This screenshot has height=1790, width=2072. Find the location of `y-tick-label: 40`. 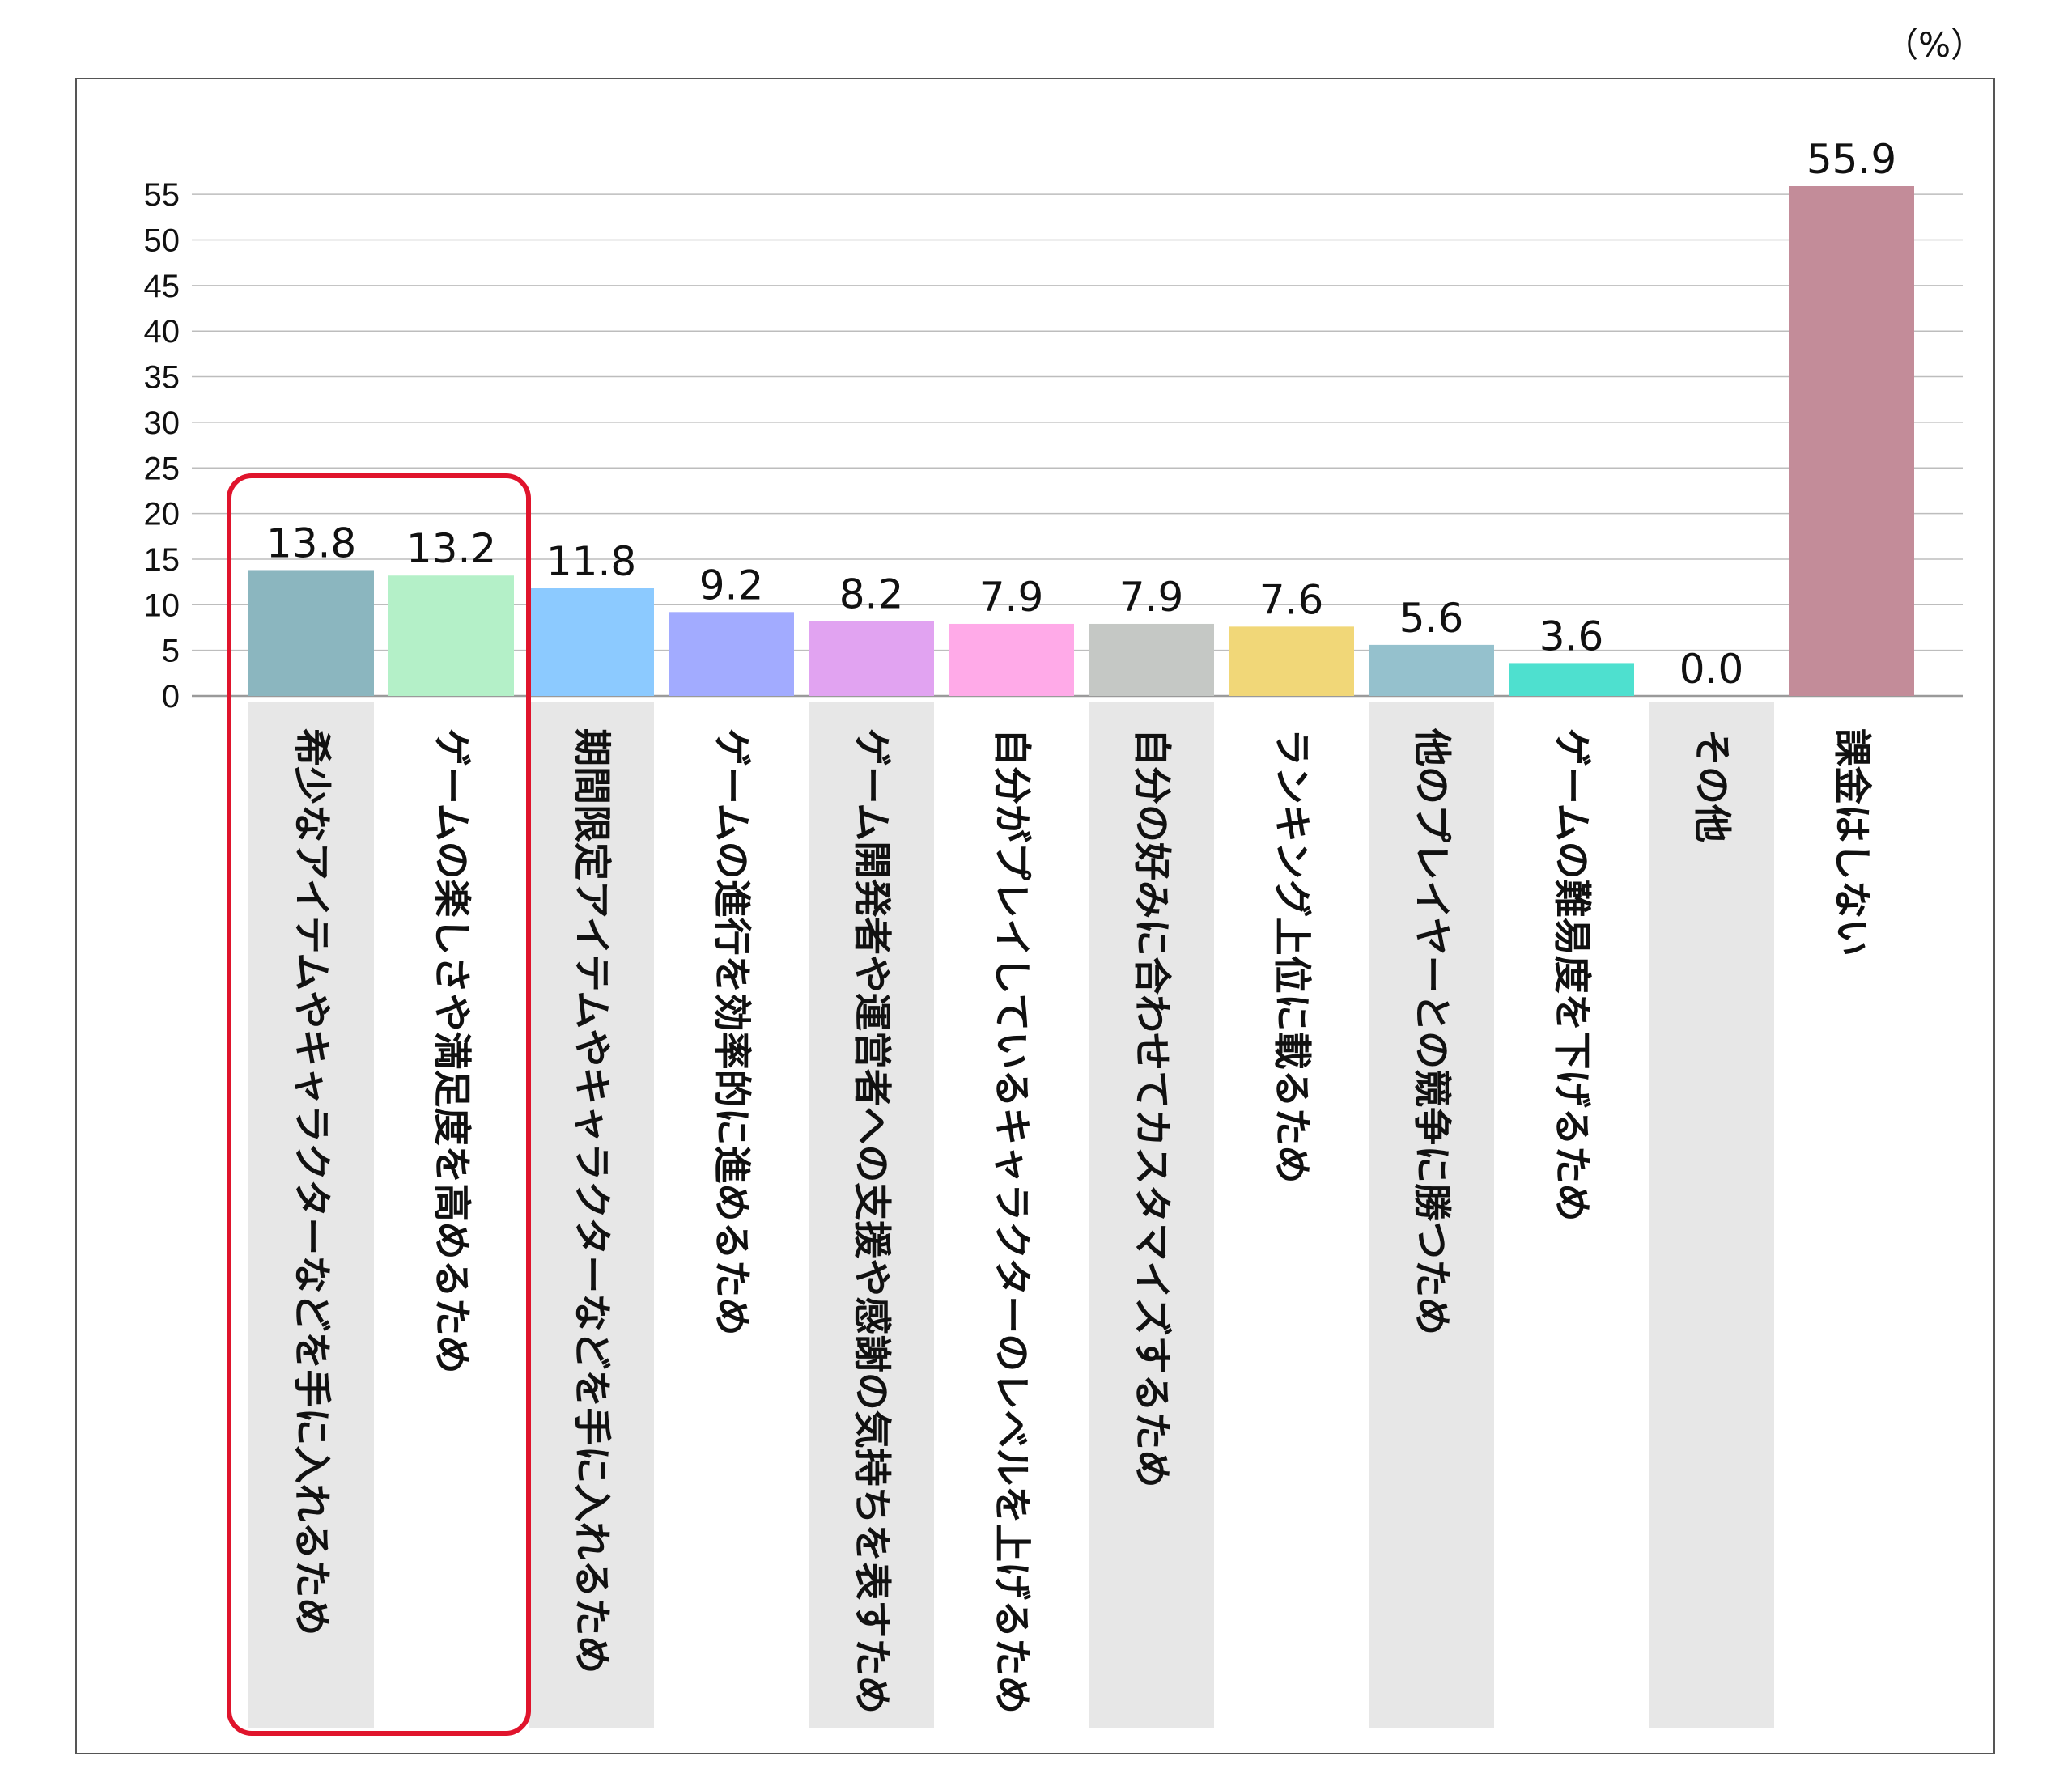

y-tick-label: 40 is located at coordinates (162, 332).